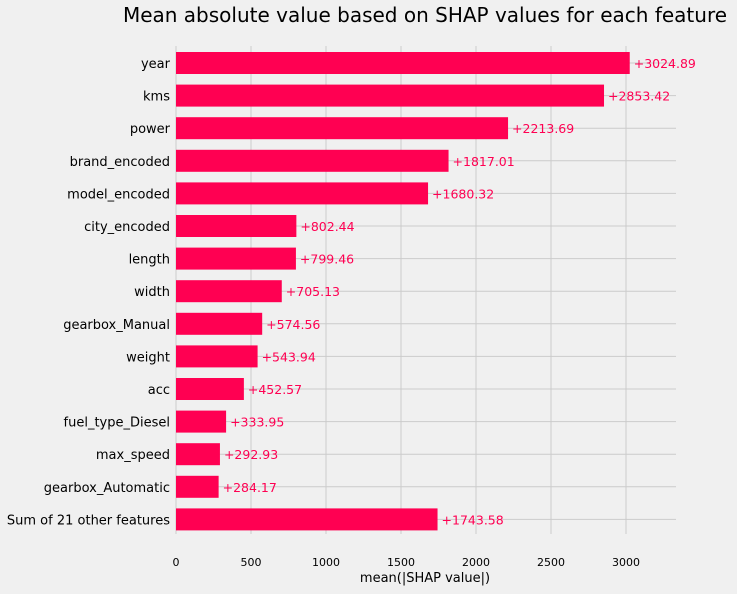 The width and height of the screenshot is (737, 594). What do you see at coordinates (251, 454) in the screenshot?
I see `value-label: +292.93` at bounding box center [251, 454].